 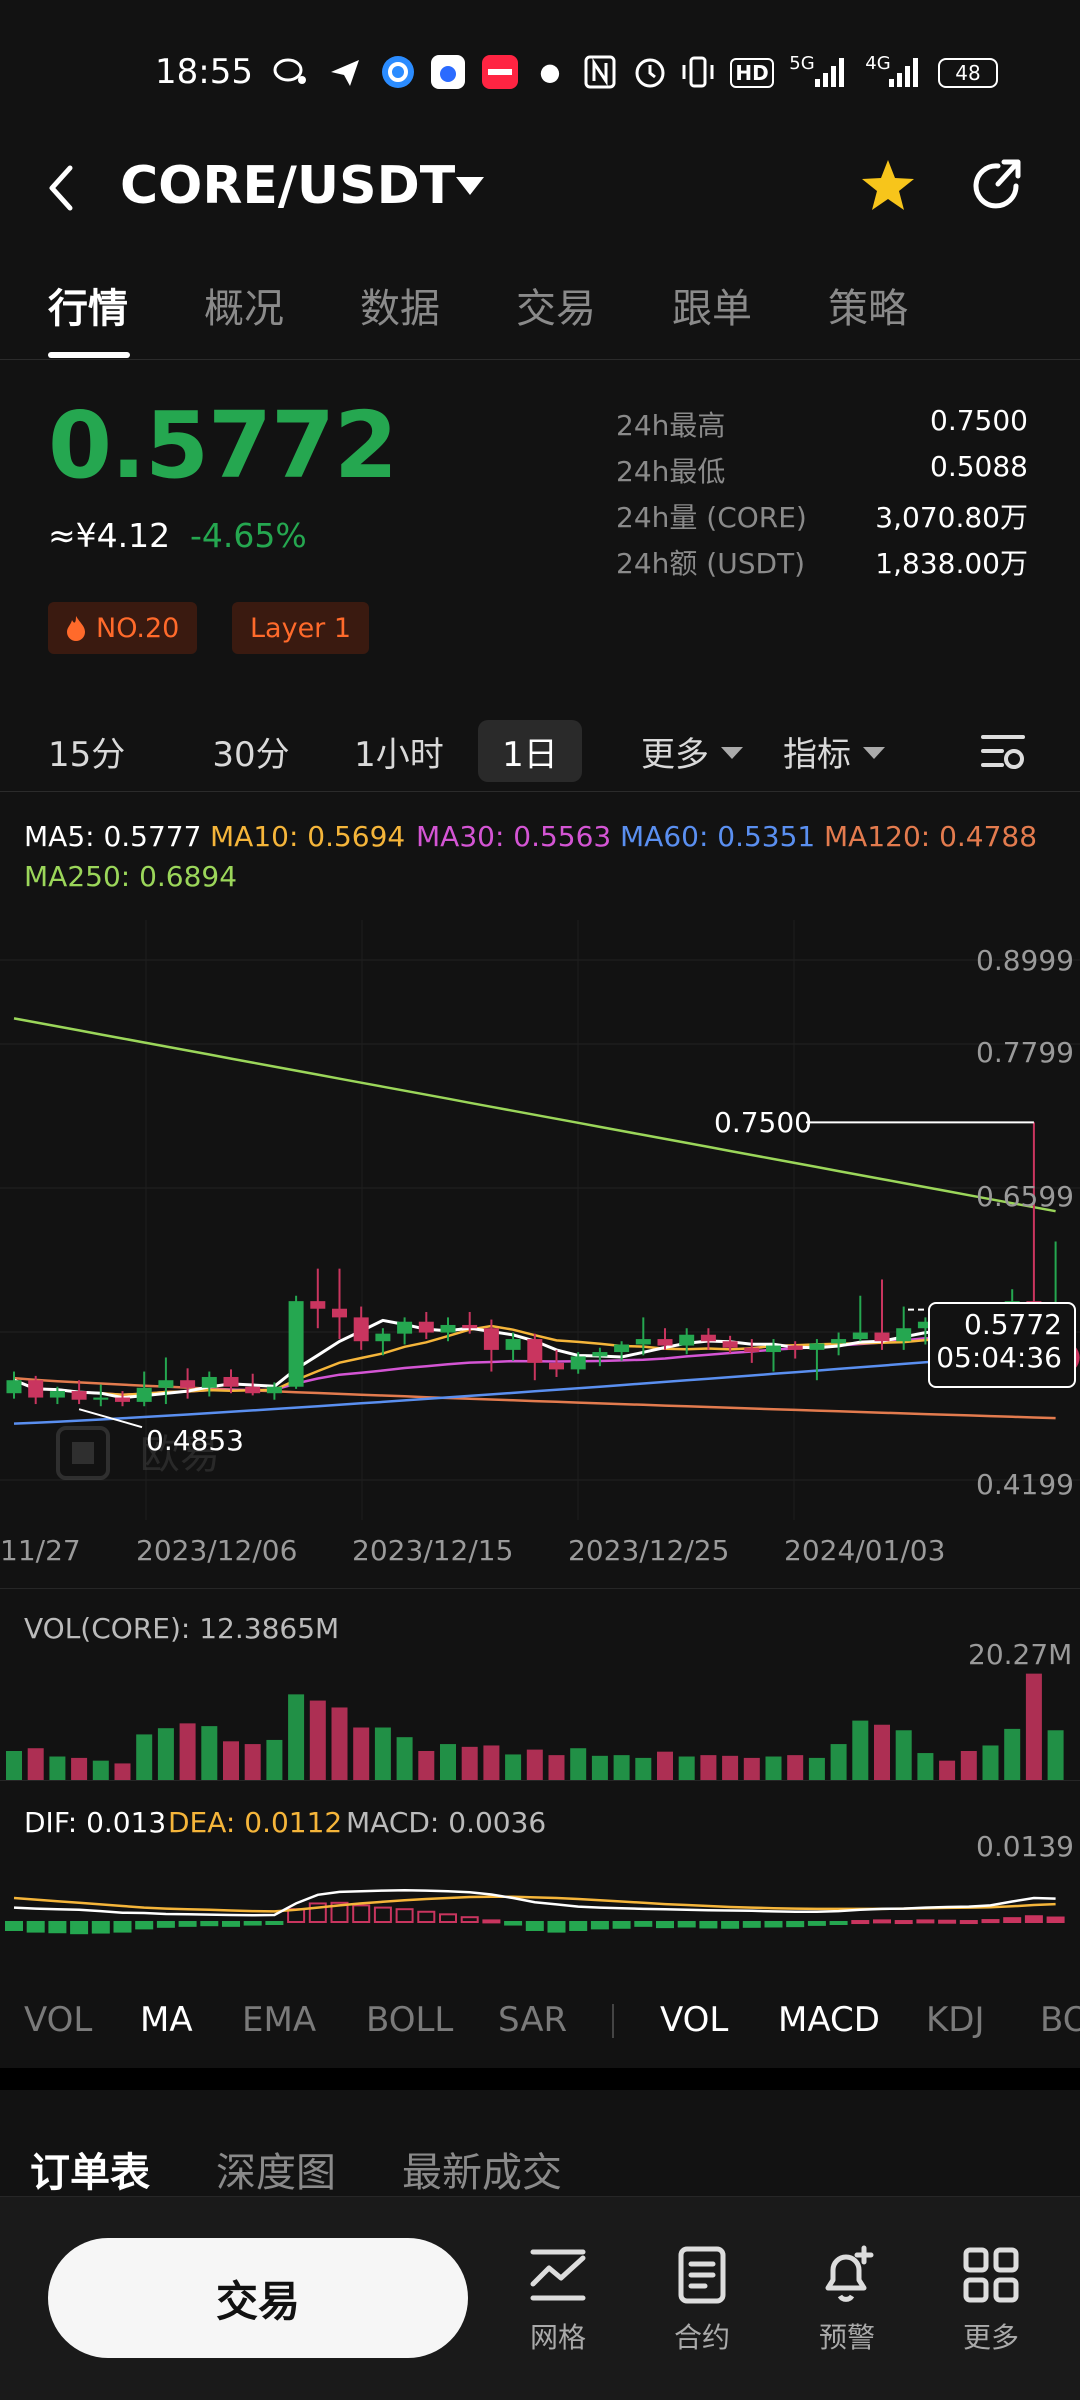 I want to click on timeframe-1h: 1小时, so click(x=399, y=754).